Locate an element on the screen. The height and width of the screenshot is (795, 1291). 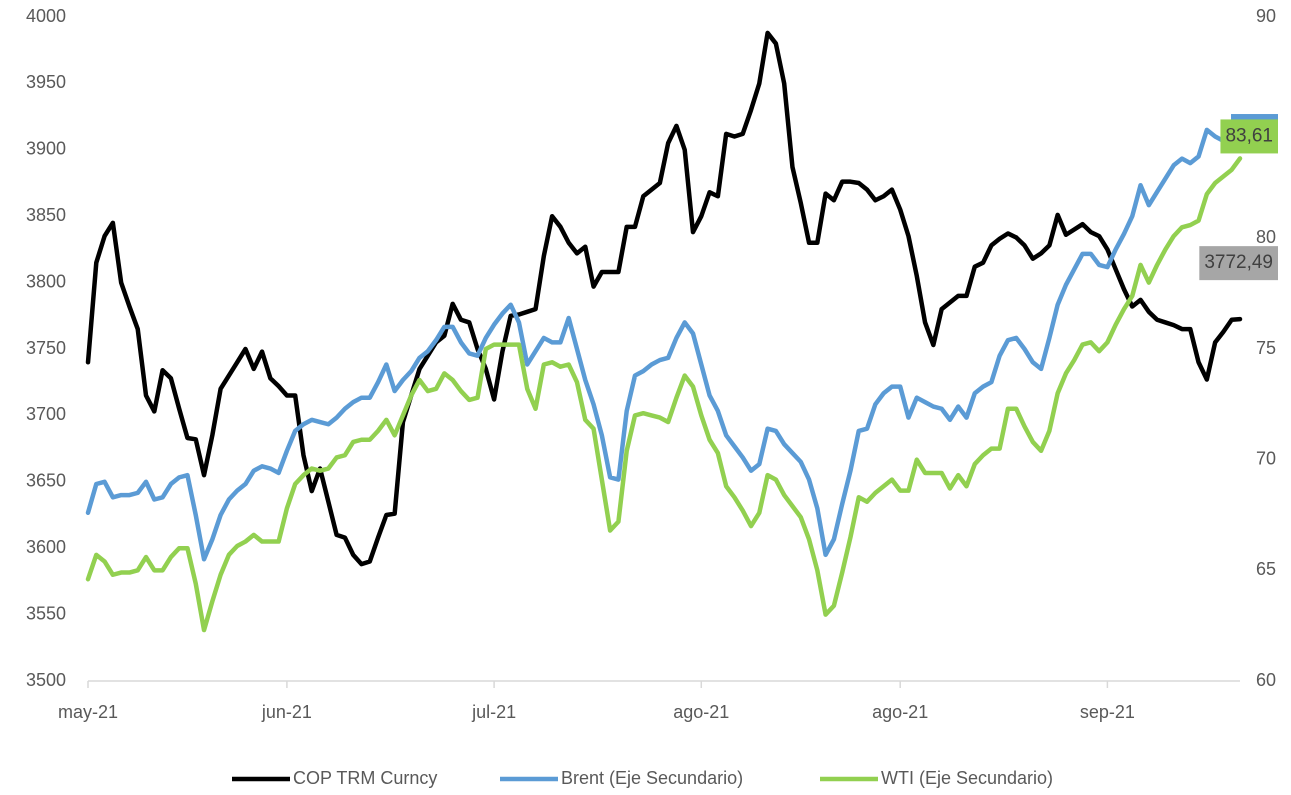
value-label: 3772,49 is located at coordinates (1238, 263).